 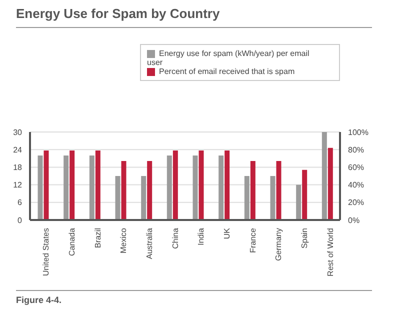 I want to click on y-tick-label: 12, so click(x=18, y=185).